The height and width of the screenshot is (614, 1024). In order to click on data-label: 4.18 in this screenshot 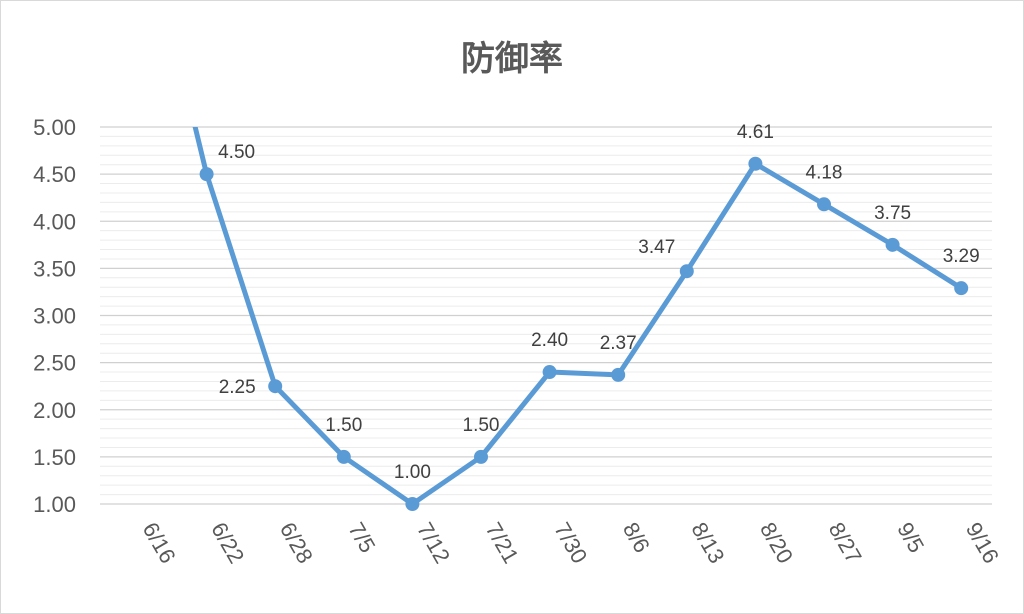, I will do `click(824, 172)`.